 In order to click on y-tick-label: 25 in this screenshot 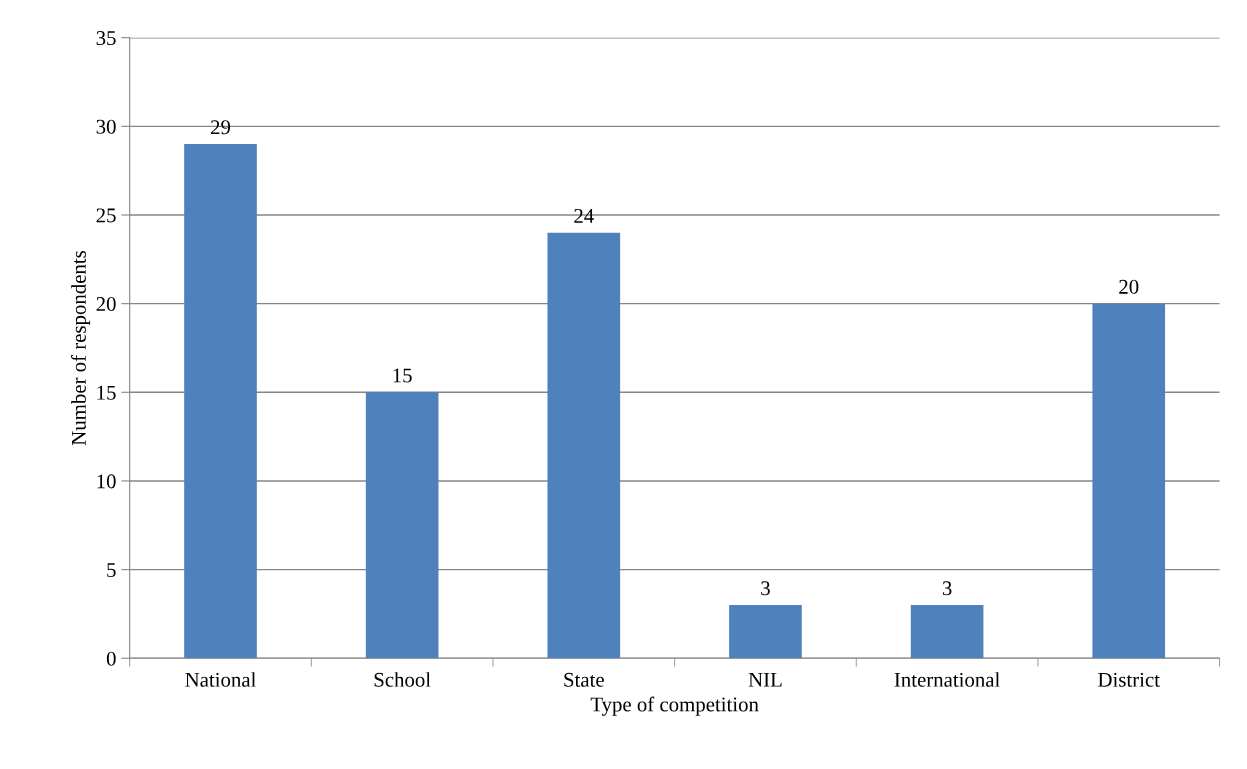, I will do `click(106, 215)`.